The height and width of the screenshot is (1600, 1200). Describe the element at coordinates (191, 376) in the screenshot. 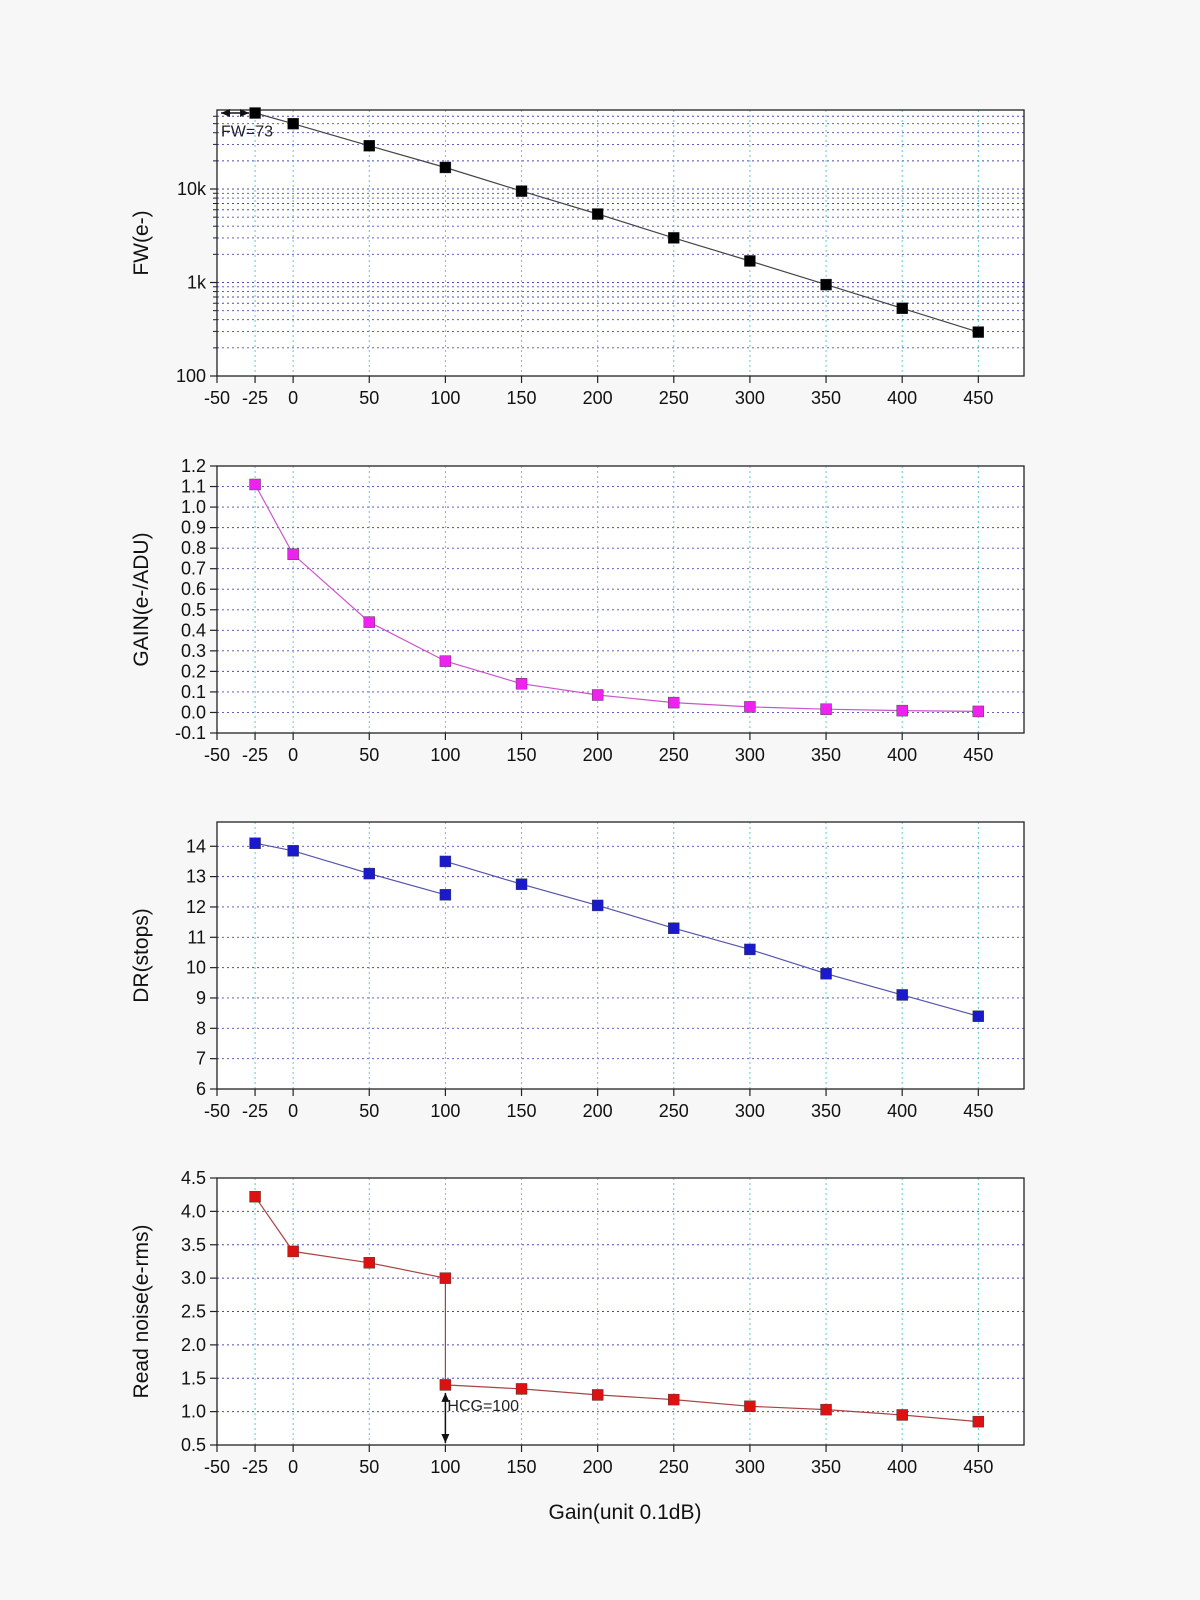

I see `y-tick-label: 100` at that location.